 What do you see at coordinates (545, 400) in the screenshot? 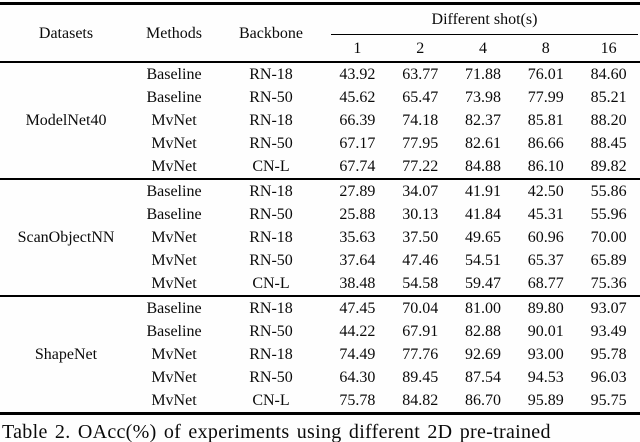
I see `value-cell: 95.89` at bounding box center [545, 400].